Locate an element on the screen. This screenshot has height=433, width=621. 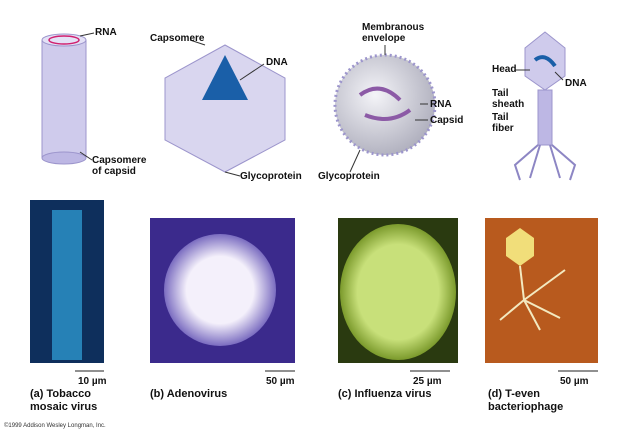
scale-label: 10 µm is located at coordinates (92, 381).